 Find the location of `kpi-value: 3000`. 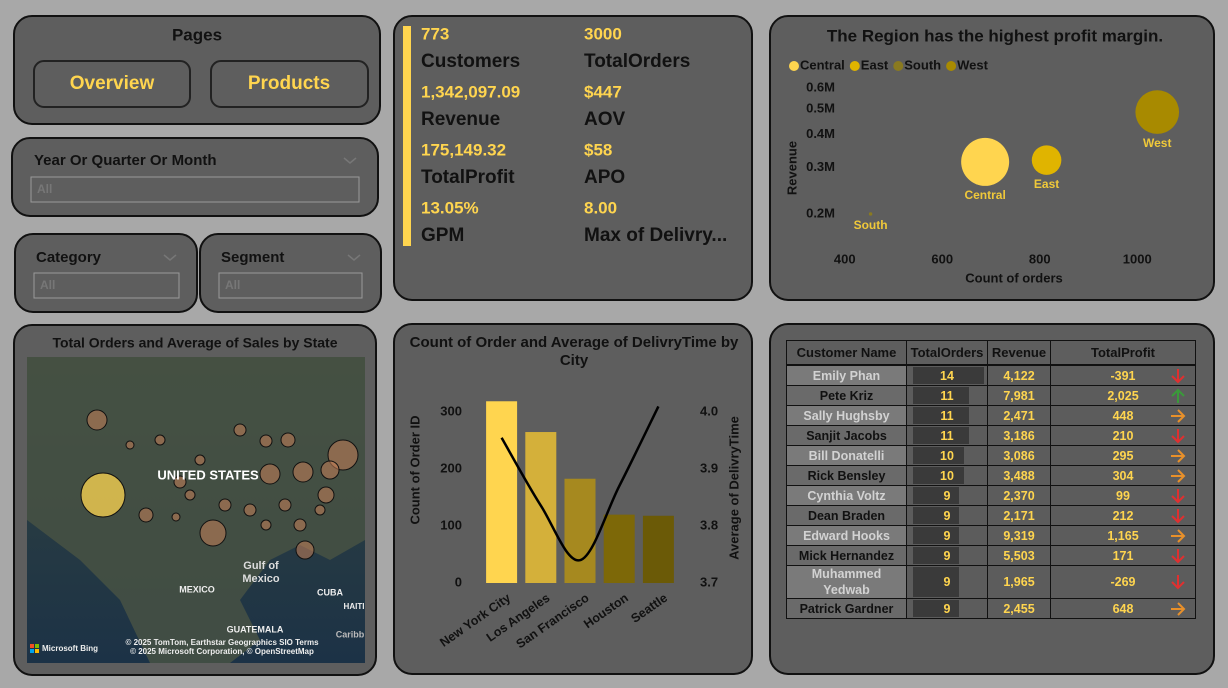

kpi-value: 3000 is located at coordinates (603, 33).